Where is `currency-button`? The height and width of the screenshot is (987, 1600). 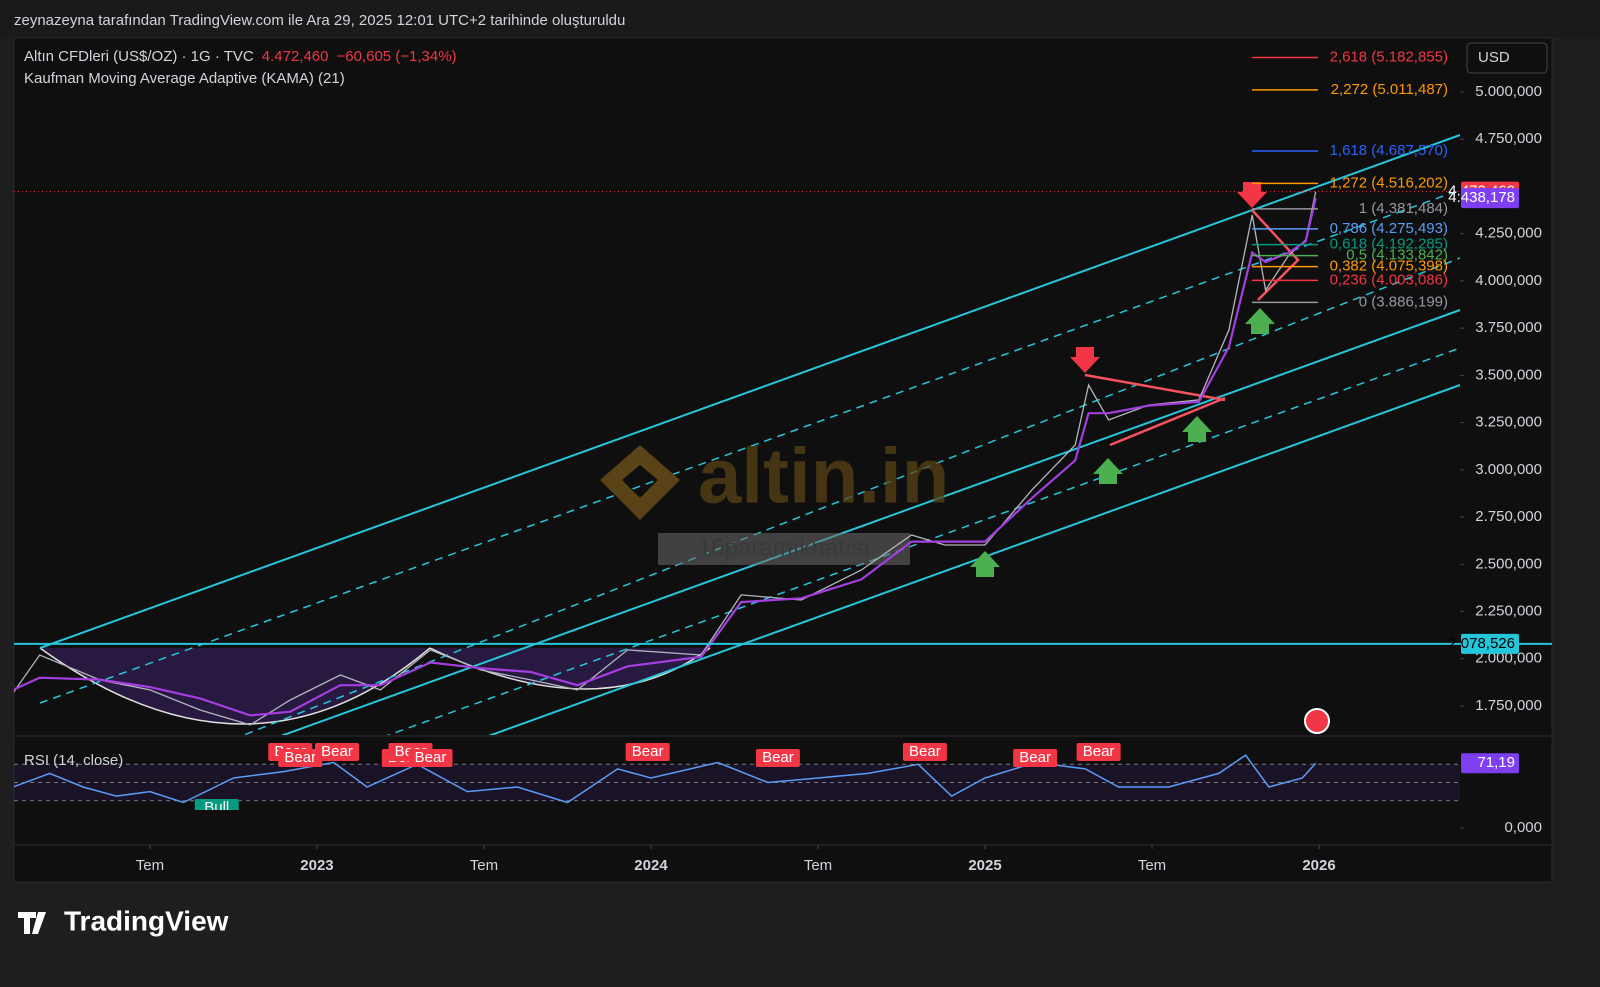
currency-button is located at coordinates (1507, 58).